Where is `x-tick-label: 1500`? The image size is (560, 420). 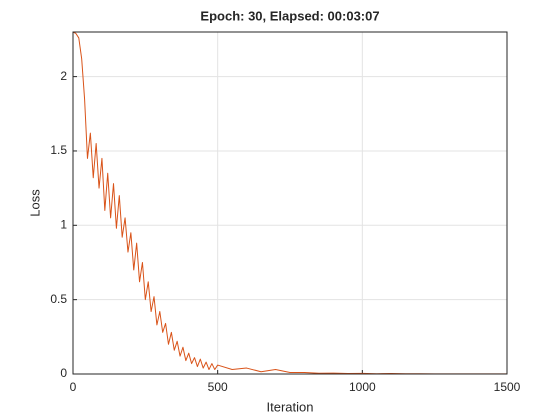 x-tick-label: 1500 is located at coordinates (507, 387).